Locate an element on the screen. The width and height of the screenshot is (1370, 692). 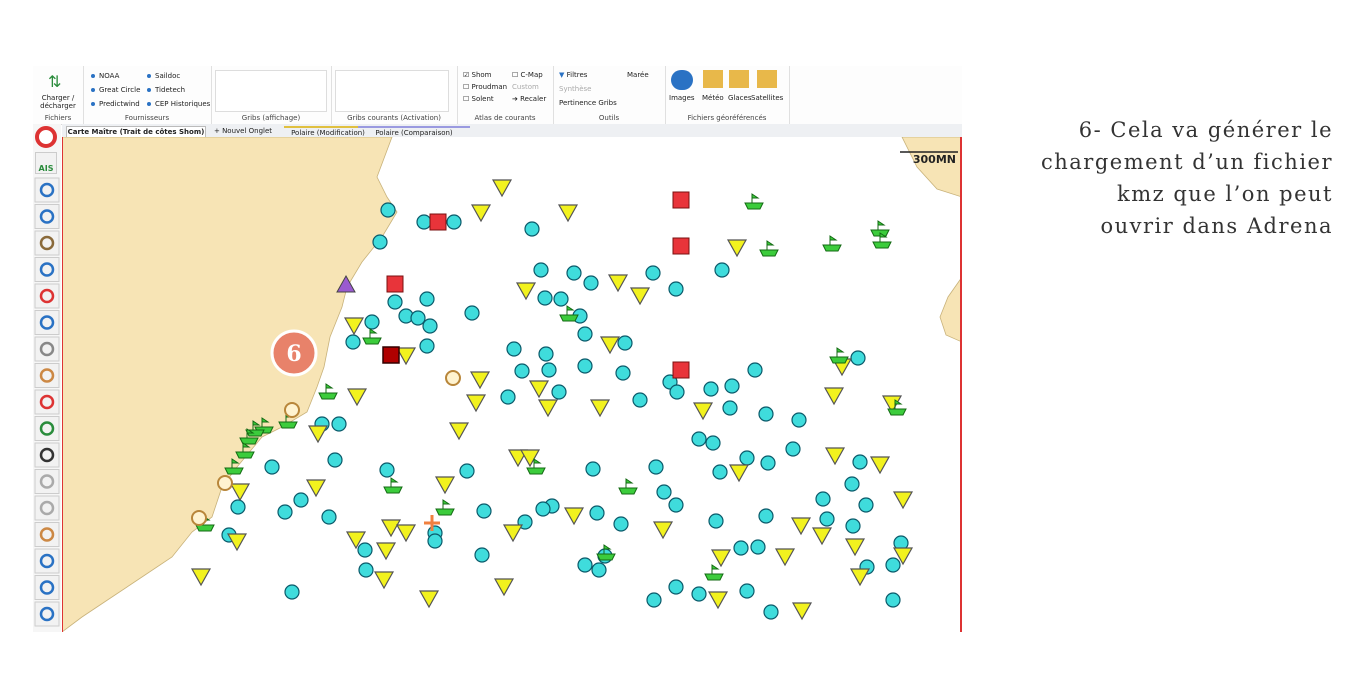
button: Marée is located at coordinates (638, 75).